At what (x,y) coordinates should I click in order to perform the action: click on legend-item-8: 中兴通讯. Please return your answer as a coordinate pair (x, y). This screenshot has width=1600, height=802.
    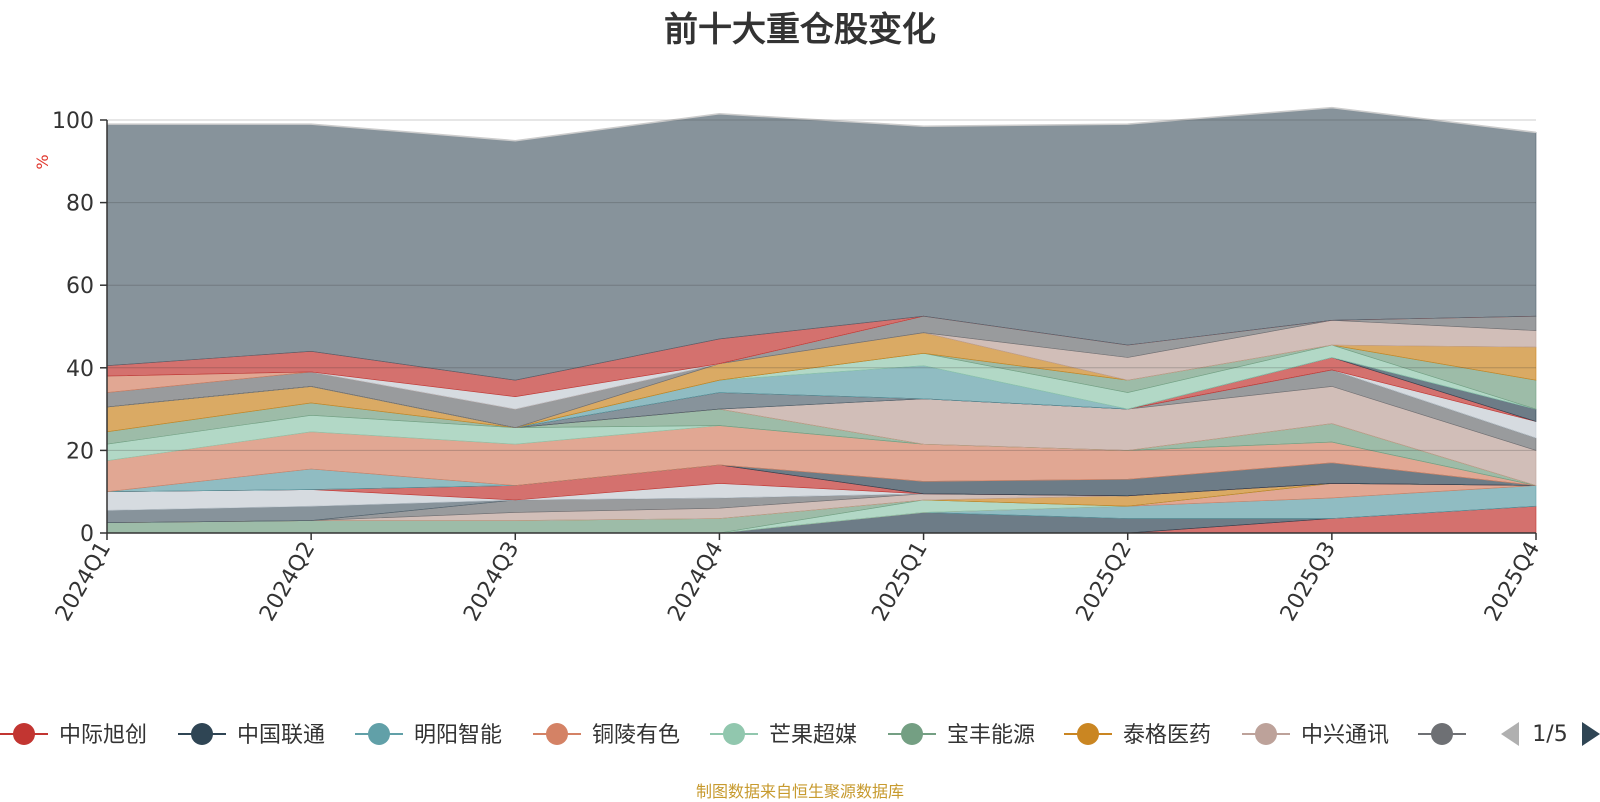
    Looking at the image, I should click on (1315, 735).